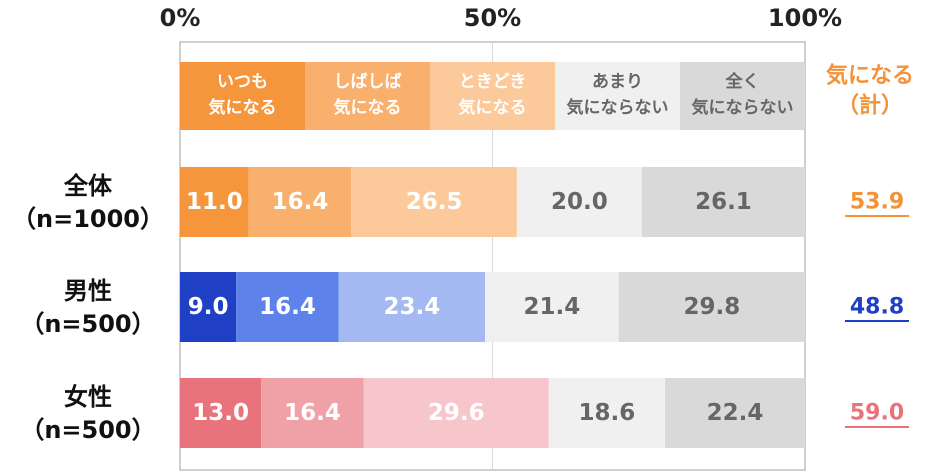 The height and width of the screenshot is (476, 940). Describe the element at coordinates (368, 82) in the screenshot. I see `legend-label: しばしば` at that location.